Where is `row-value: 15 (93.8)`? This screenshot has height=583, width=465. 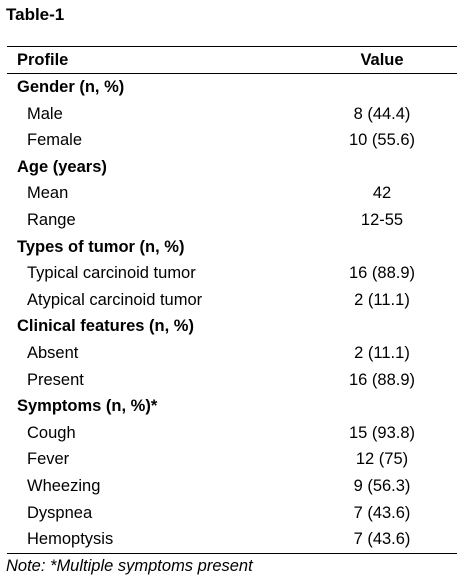 row-value: 15 (93.8) is located at coordinates (382, 432).